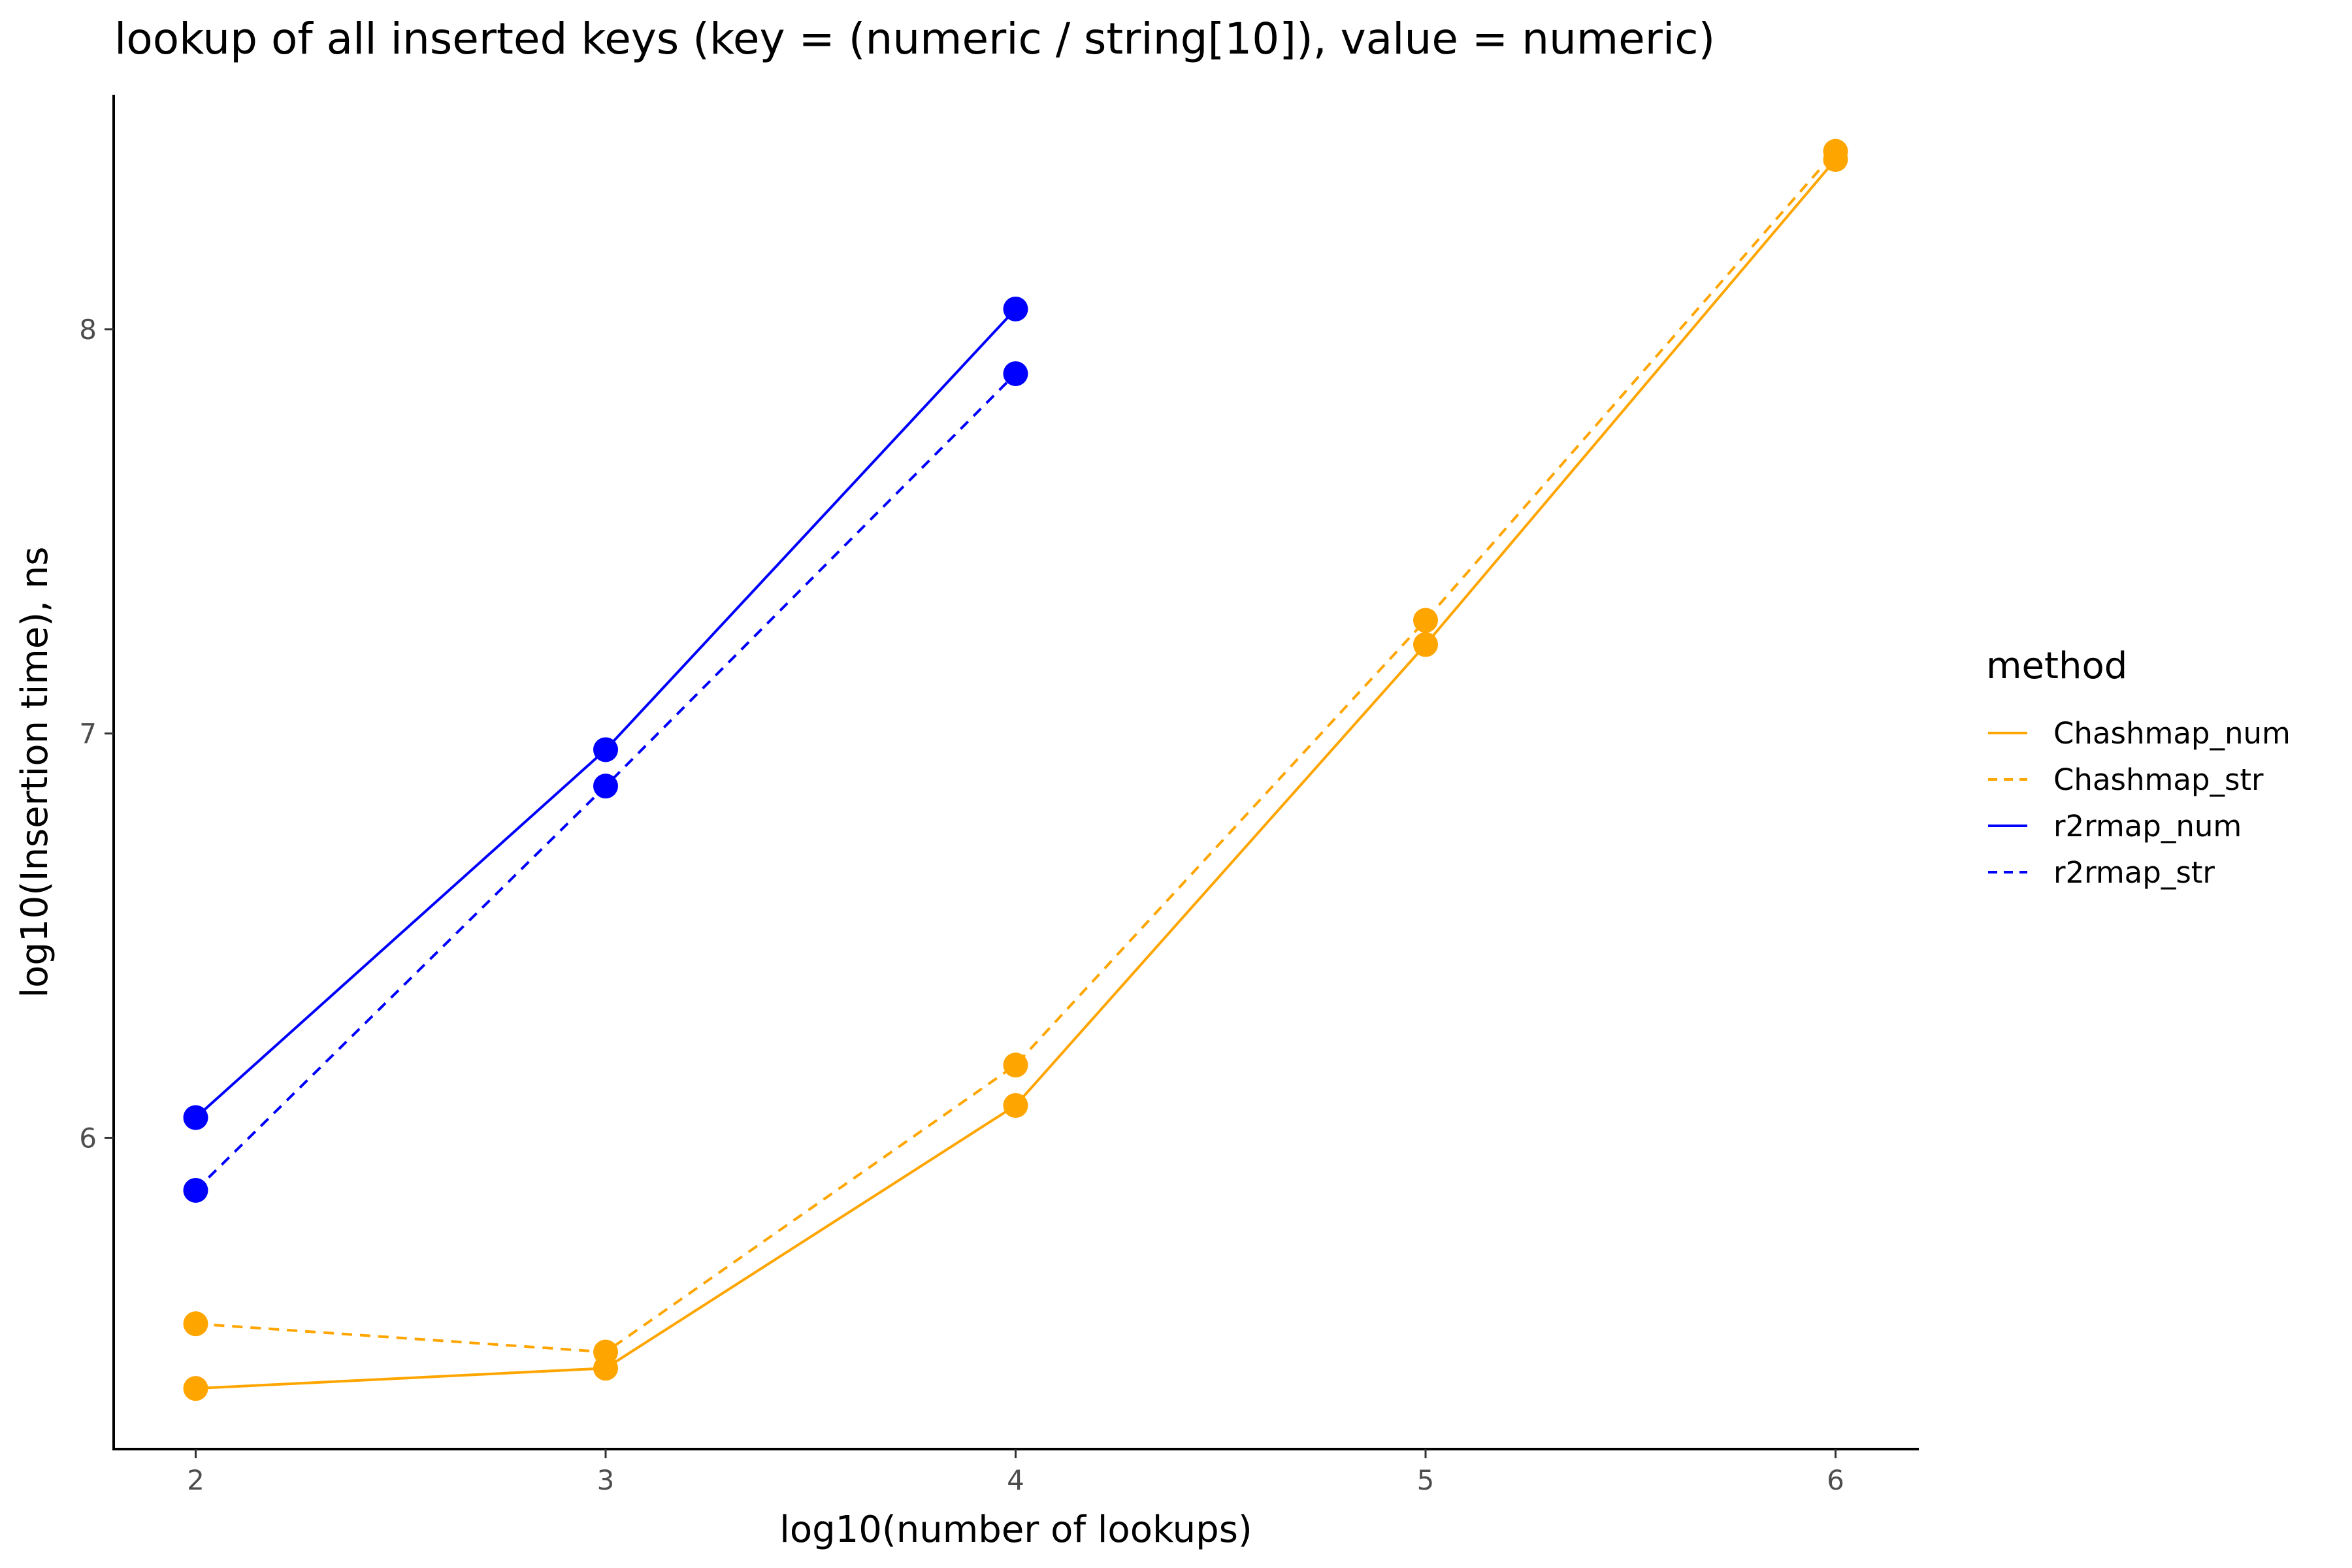 The height and width of the screenshot is (1568, 2352). I want to click on legend-label-chashmap-str: Chashmap_str, so click(2158, 779).